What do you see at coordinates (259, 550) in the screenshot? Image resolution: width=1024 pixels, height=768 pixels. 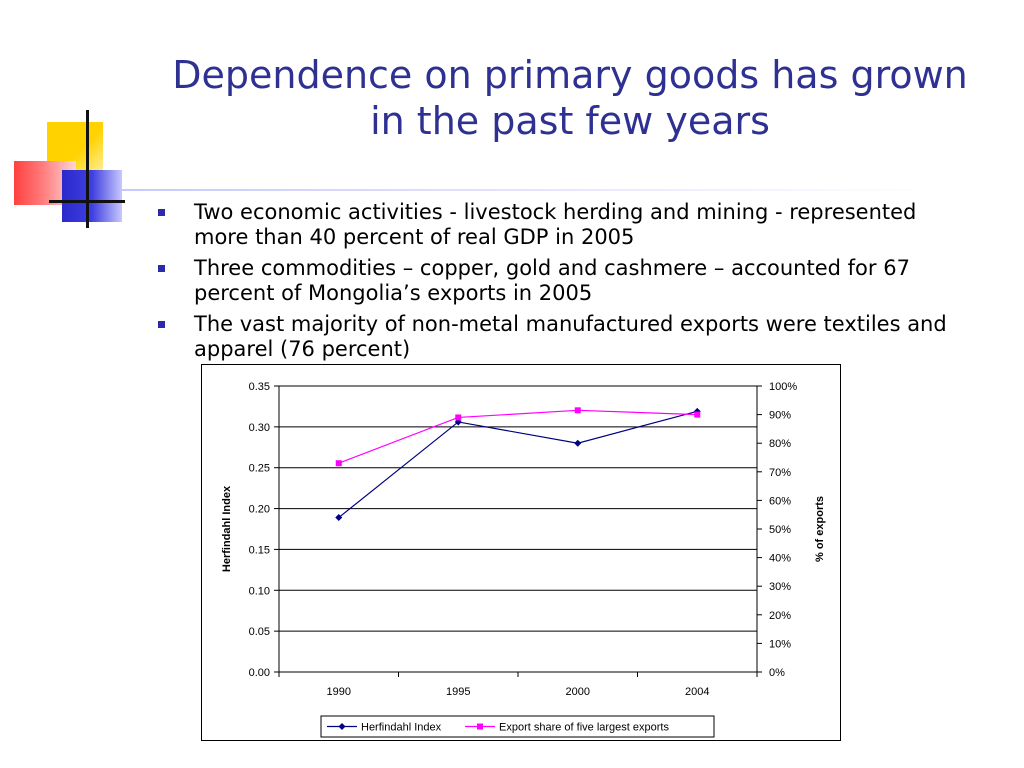 I see `y-tick-label: 0.15` at bounding box center [259, 550].